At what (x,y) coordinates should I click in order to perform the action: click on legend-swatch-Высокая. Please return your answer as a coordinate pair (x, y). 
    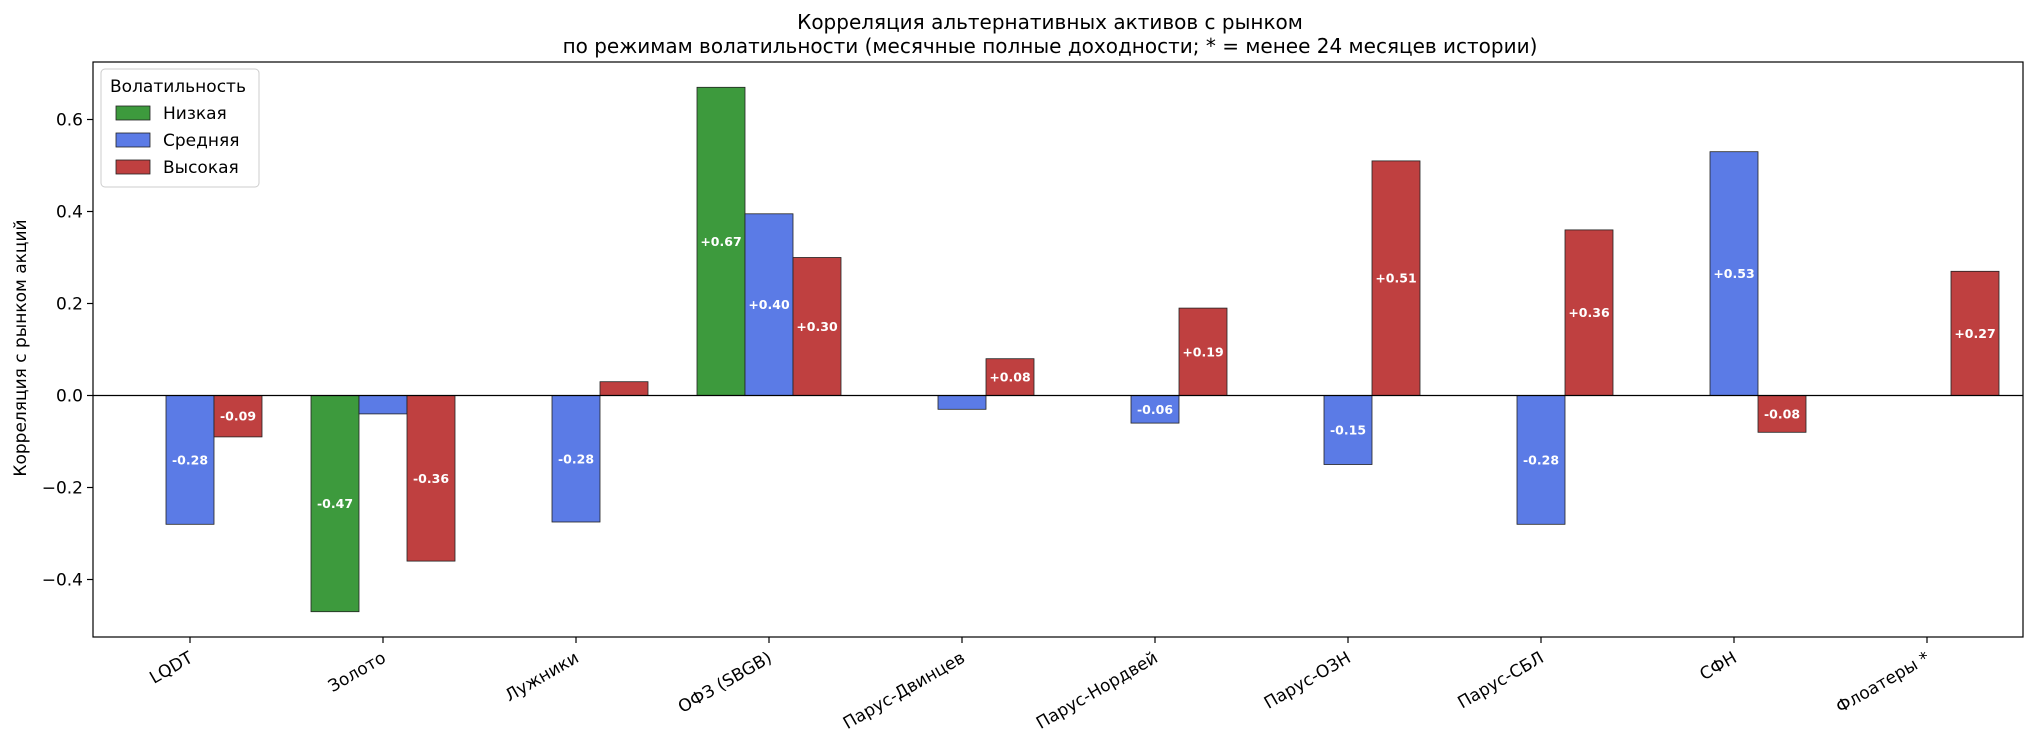
    Looking at the image, I should click on (133, 167).